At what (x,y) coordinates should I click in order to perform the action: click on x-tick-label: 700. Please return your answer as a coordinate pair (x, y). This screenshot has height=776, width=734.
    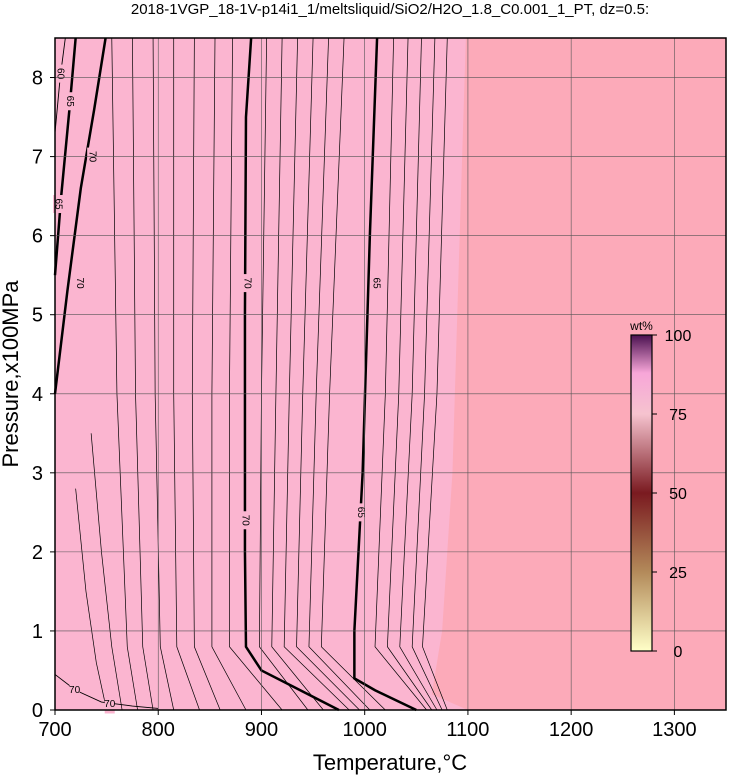
    Looking at the image, I should click on (54, 730).